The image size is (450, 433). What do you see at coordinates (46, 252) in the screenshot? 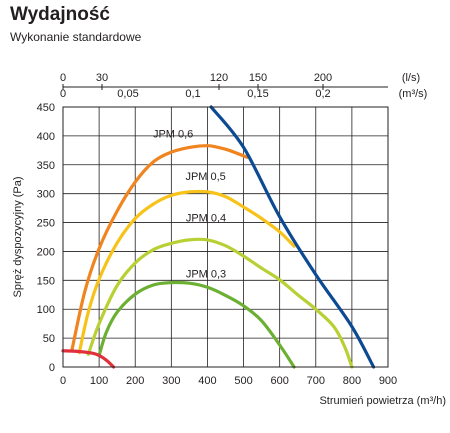
I see `y-tick-label: 200` at bounding box center [46, 252].